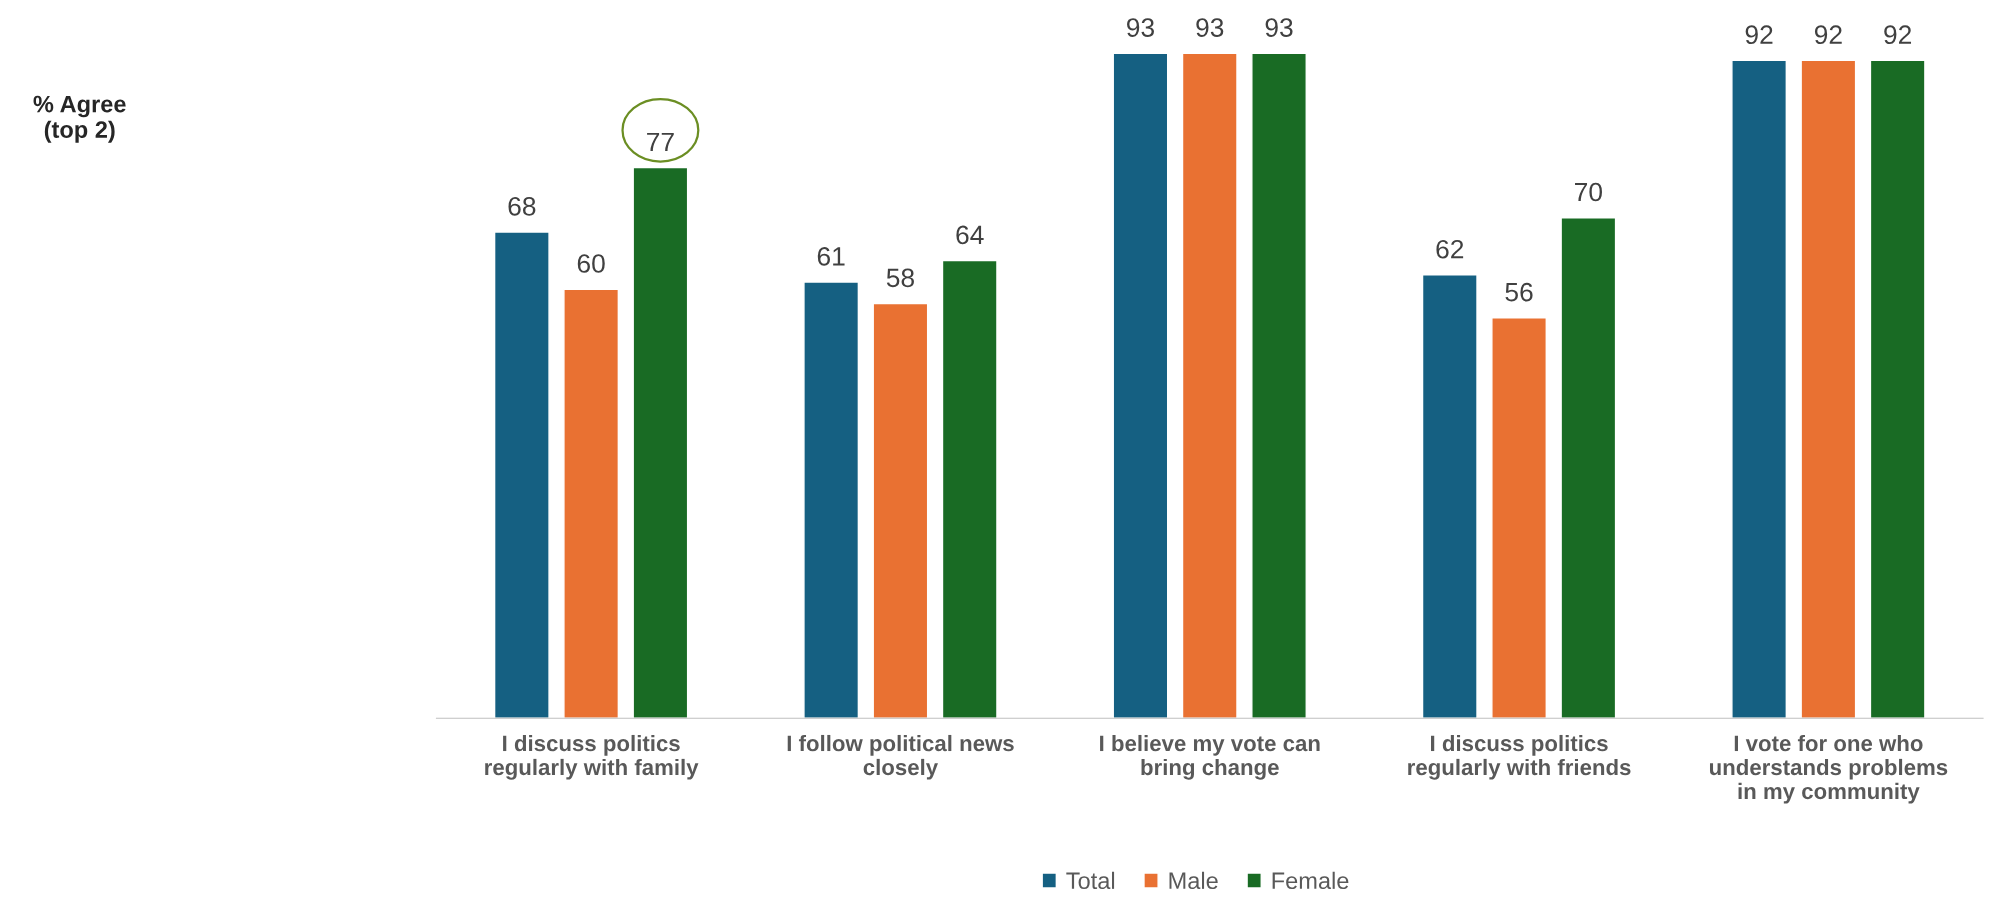  What do you see at coordinates (1828, 769) in the screenshot?
I see `x-tick-label: I vote for one who understands problems in my community` at bounding box center [1828, 769].